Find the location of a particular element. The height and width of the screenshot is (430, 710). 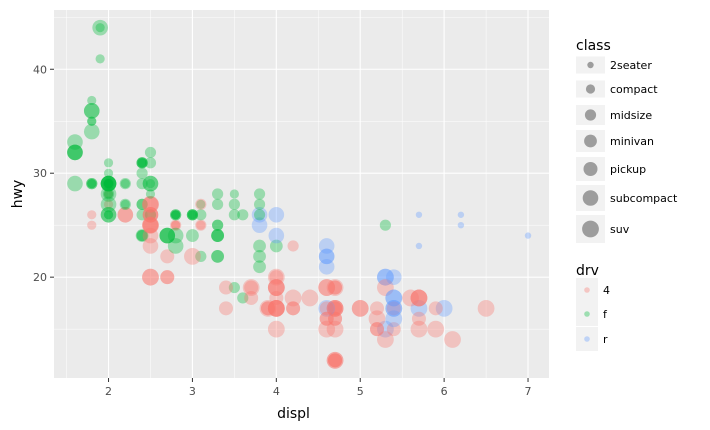

legend-class-label: pickup is located at coordinates (628, 169).